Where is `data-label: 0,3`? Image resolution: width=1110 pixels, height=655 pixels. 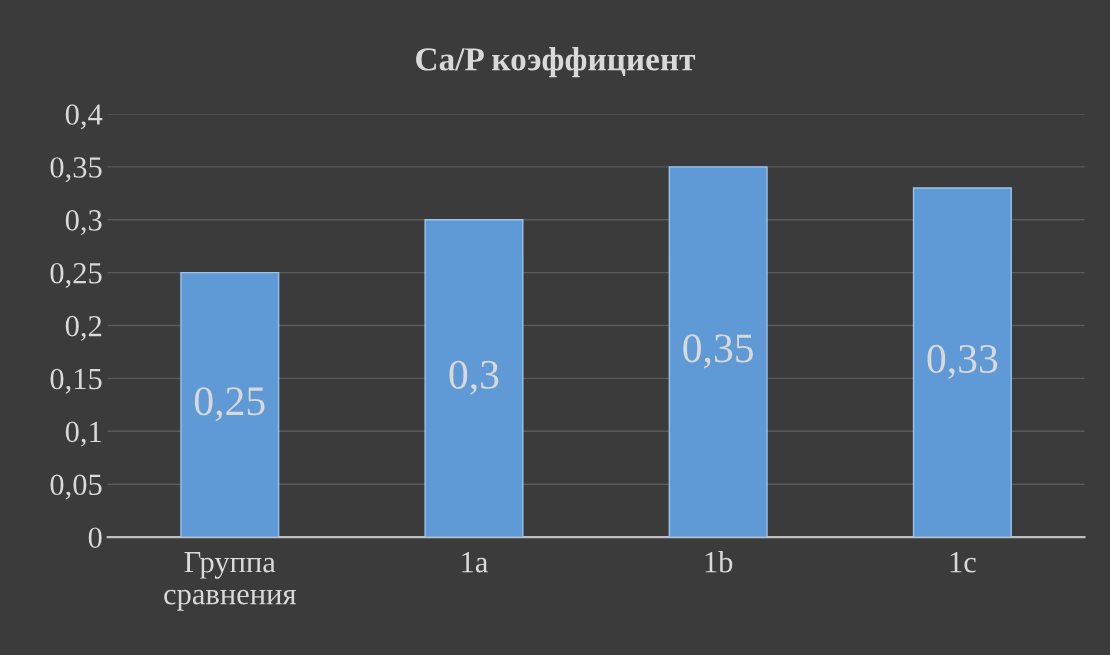
data-label: 0,3 is located at coordinates (474, 377).